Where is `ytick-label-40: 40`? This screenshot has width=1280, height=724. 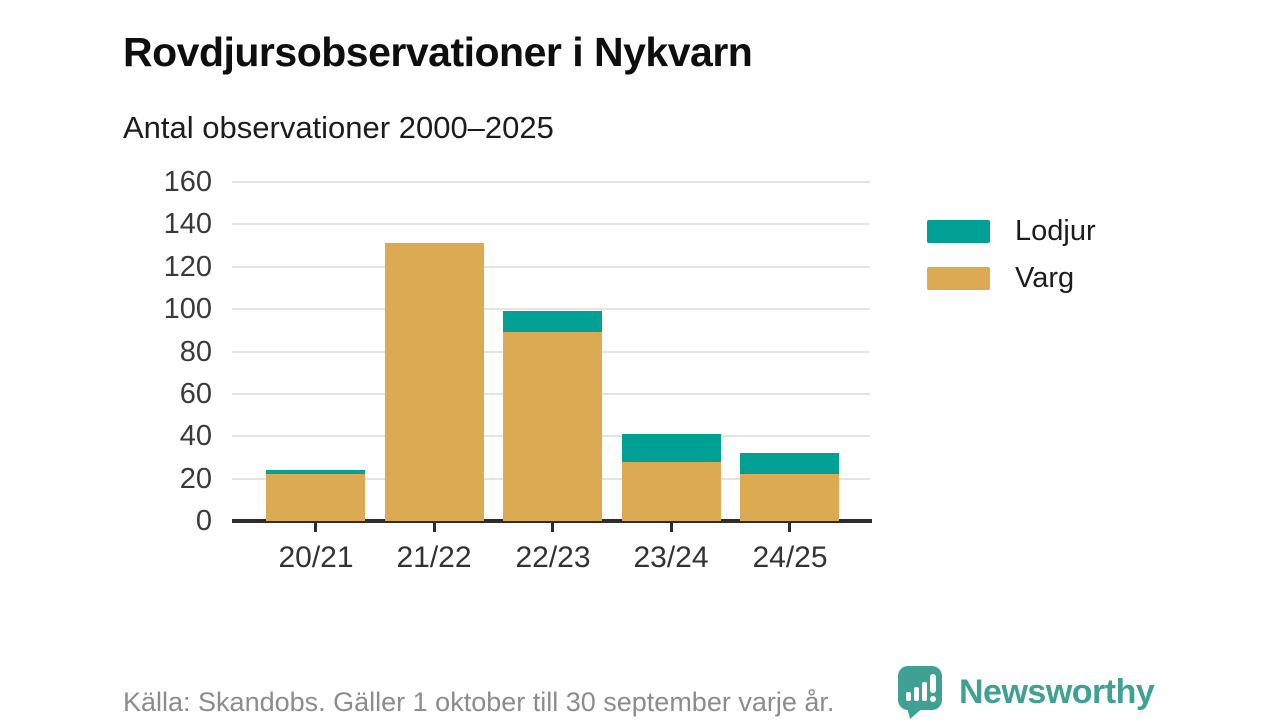
ytick-label-40: 40 is located at coordinates (195, 436).